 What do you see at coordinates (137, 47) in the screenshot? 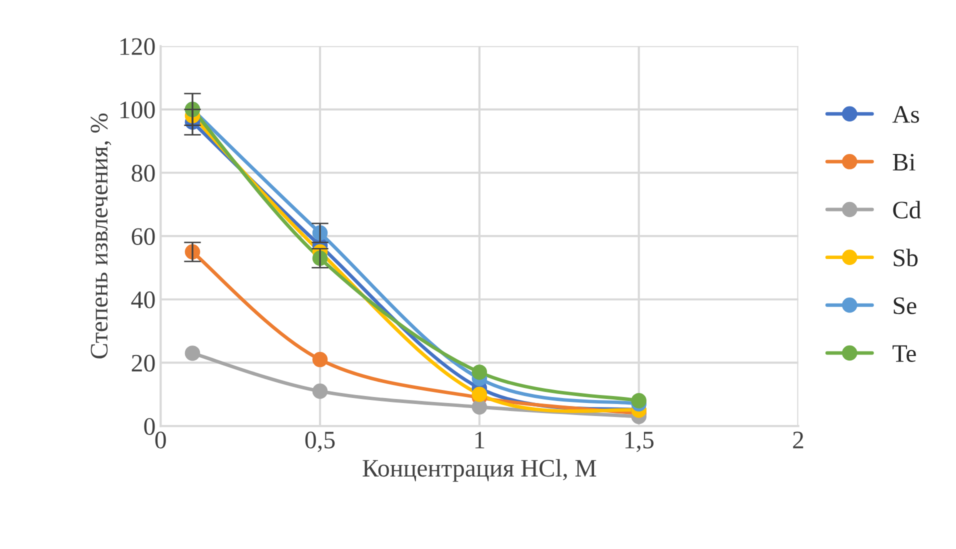
I see `y-tick-label: 120` at bounding box center [137, 47].